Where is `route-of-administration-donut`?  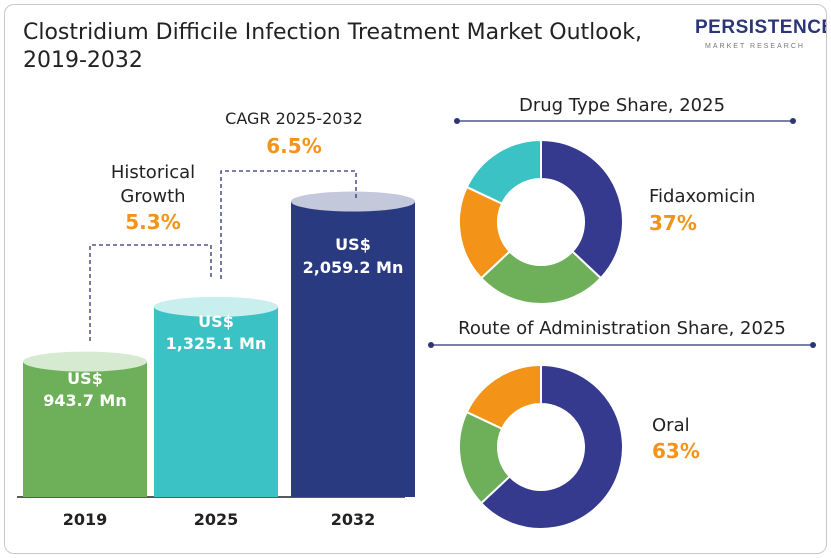 route-of-administration-donut is located at coordinates (541, 446).